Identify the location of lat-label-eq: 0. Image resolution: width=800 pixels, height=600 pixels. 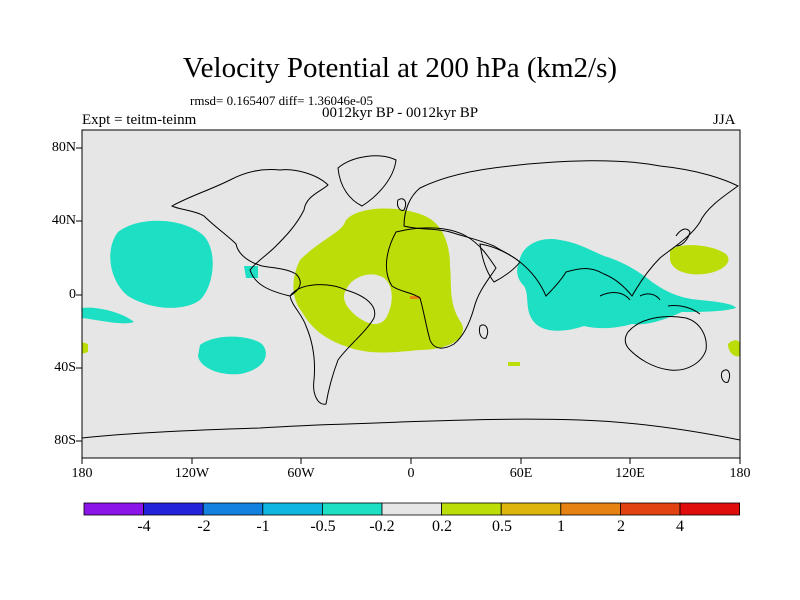
(72, 294).